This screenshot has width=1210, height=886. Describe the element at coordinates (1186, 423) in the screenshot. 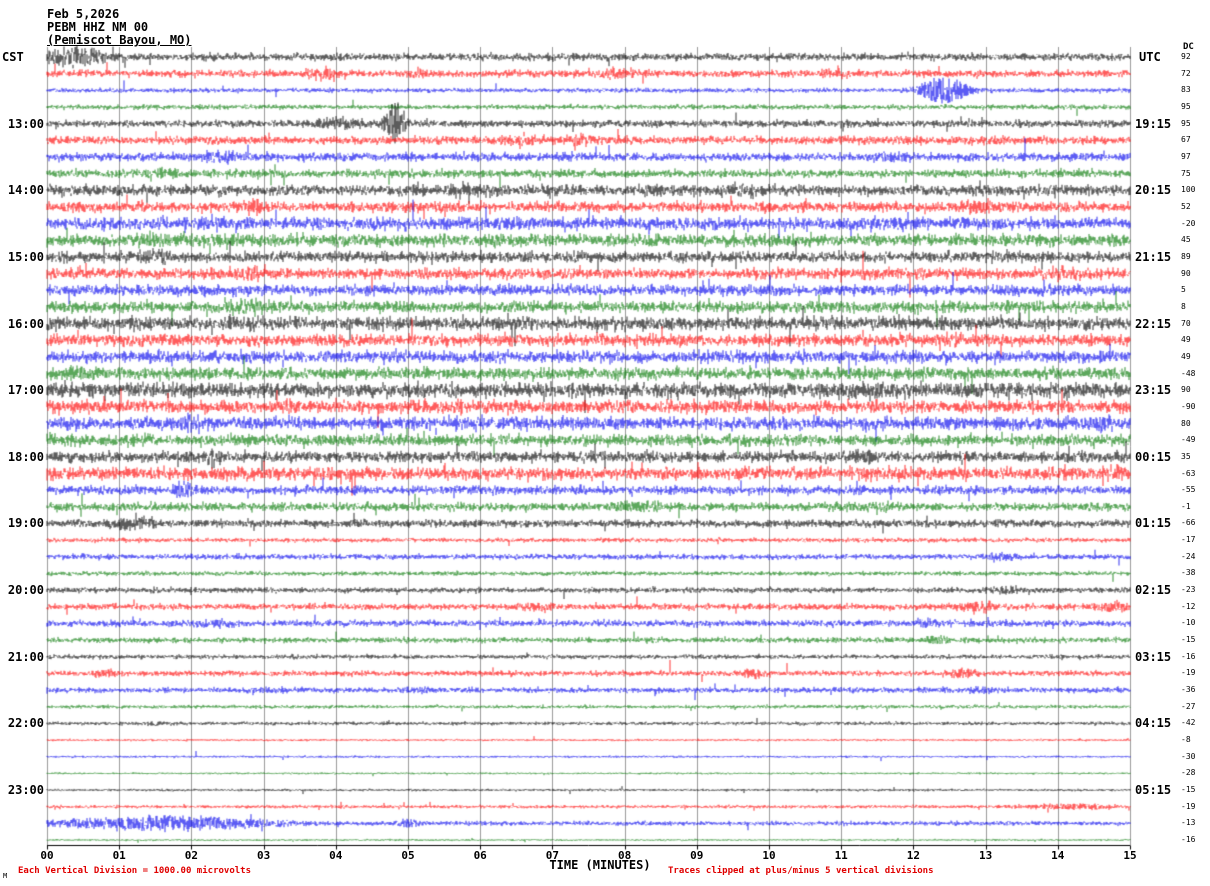

I see `dc-offset-value: 80` at that location.